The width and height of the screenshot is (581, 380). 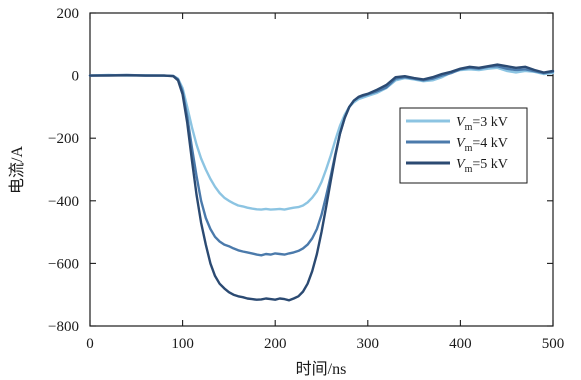 What do you see at coordinates (63, 139) in the screenshot?
I see `y-tick-label: −200` at bounding box center [63, 139].